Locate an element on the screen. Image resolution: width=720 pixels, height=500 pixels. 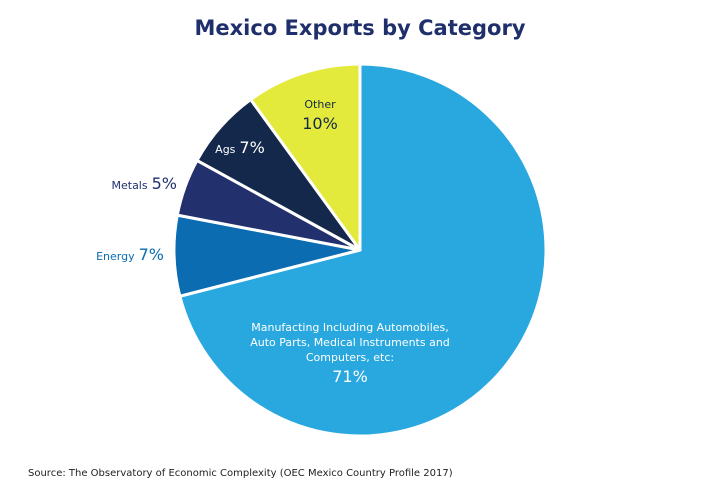
slice-label: Other 10% is located at coordinates (320, 115).